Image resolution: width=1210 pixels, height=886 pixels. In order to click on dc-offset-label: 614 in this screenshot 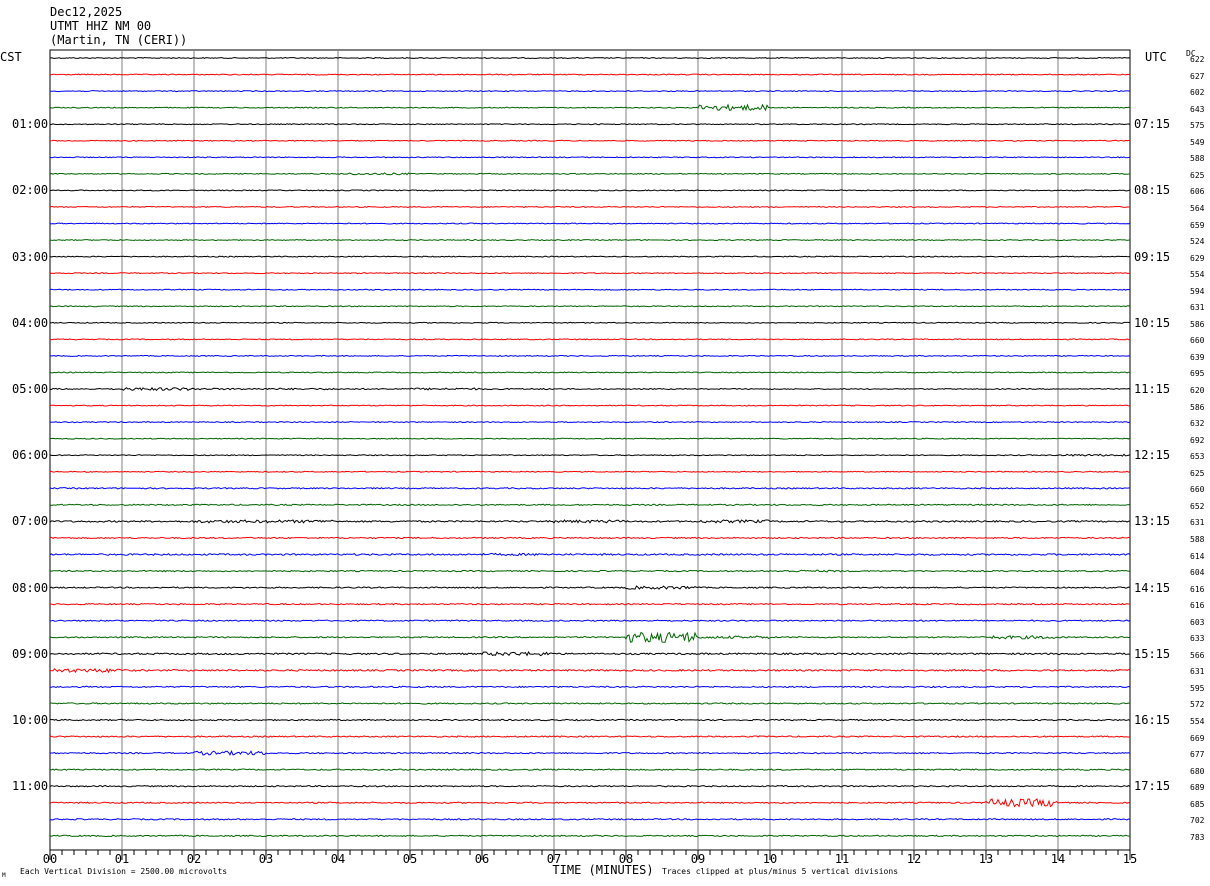, I will do `click(1197, 556)`.